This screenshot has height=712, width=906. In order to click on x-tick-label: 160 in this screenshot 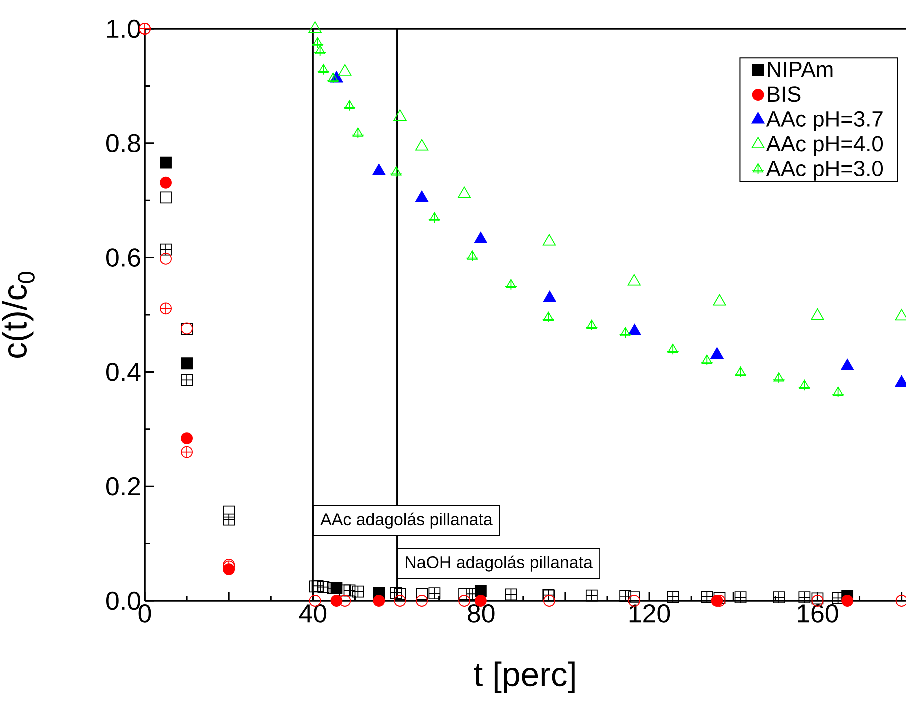, I will do `click(818, 613)`.